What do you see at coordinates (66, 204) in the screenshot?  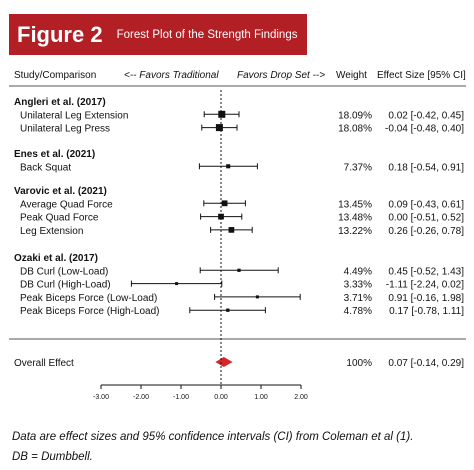 I see `comparison-label: Average Quad Force` at bounding box center [66, 204].